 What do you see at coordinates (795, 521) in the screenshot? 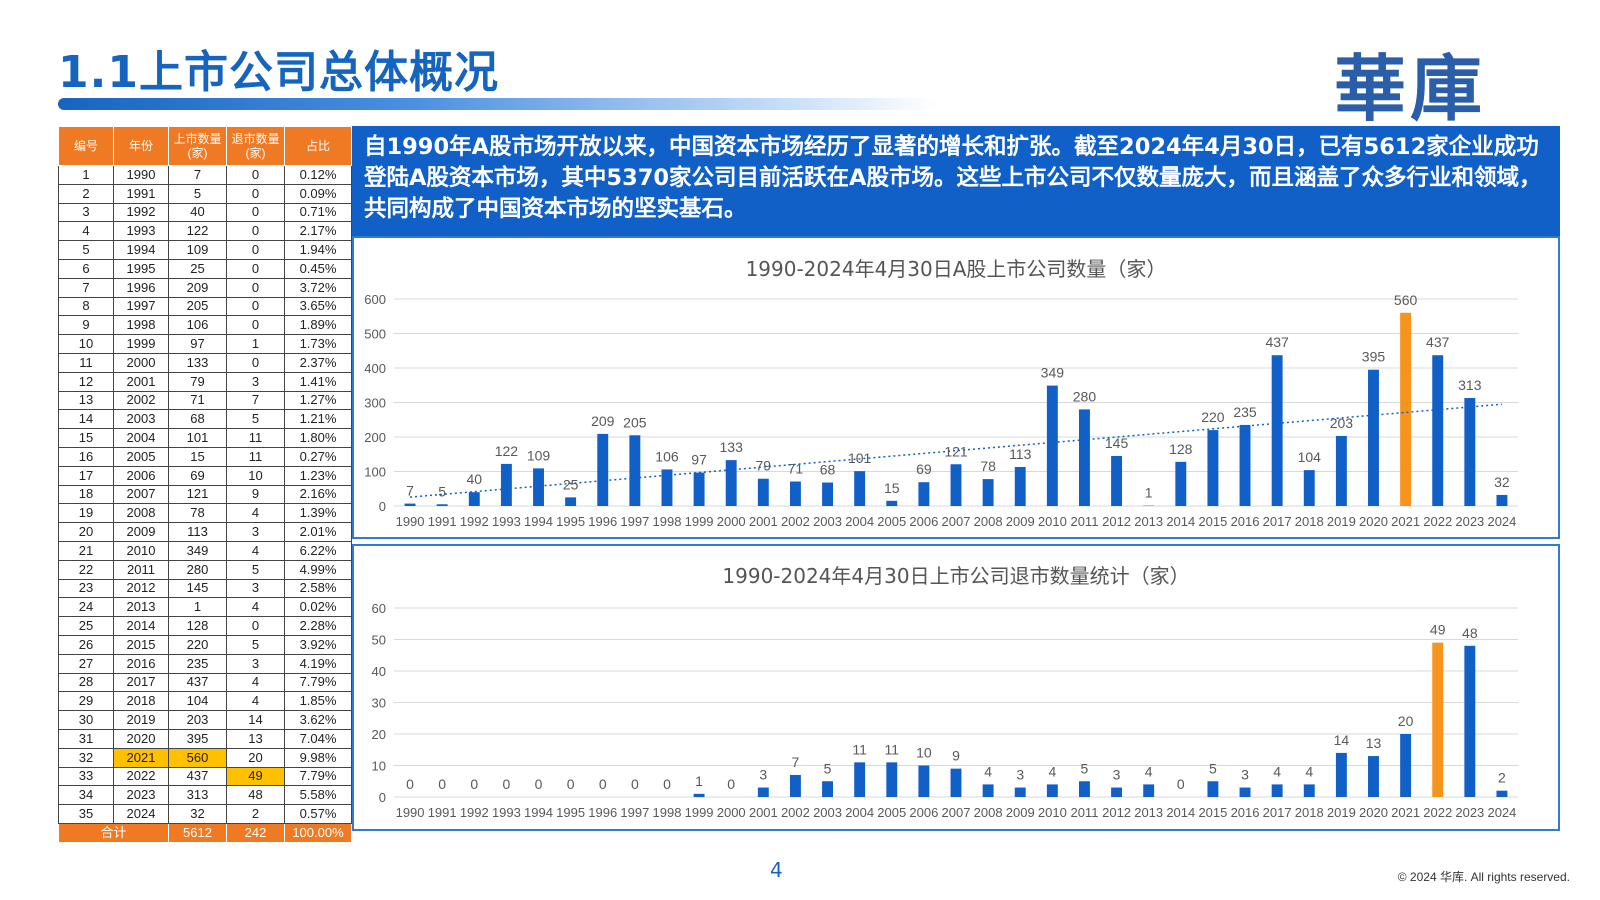
I see `x-tick-label: 2002` at bounding box center [795, 521].